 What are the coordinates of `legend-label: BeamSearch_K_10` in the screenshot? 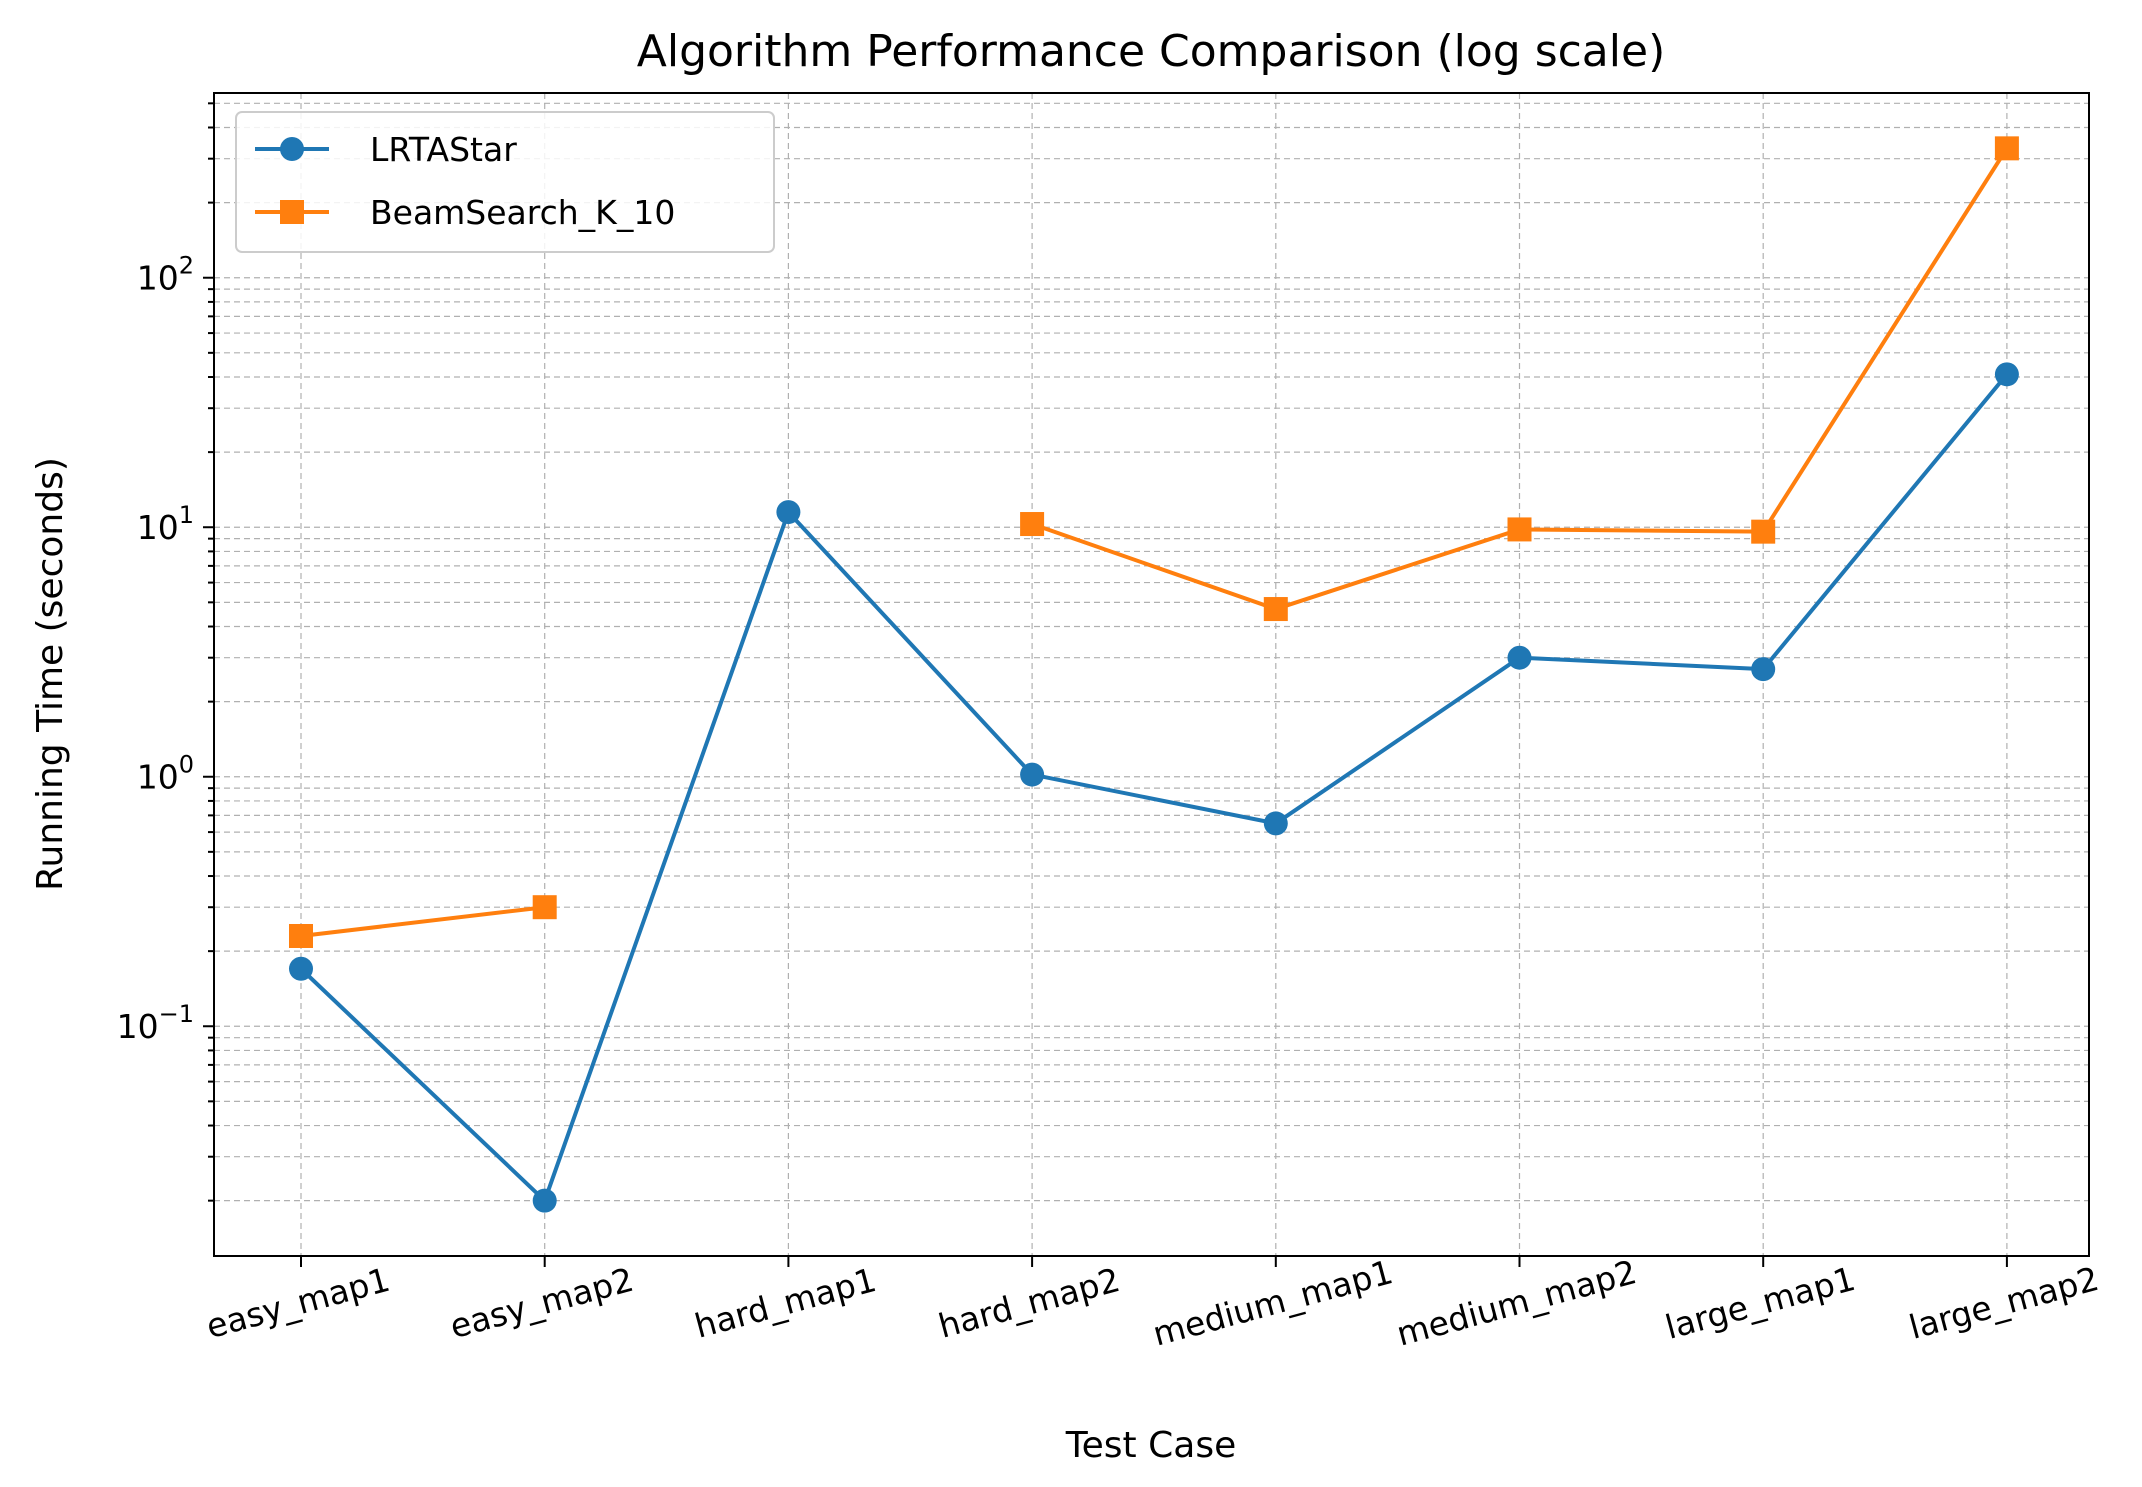 It's located at (522, 212).